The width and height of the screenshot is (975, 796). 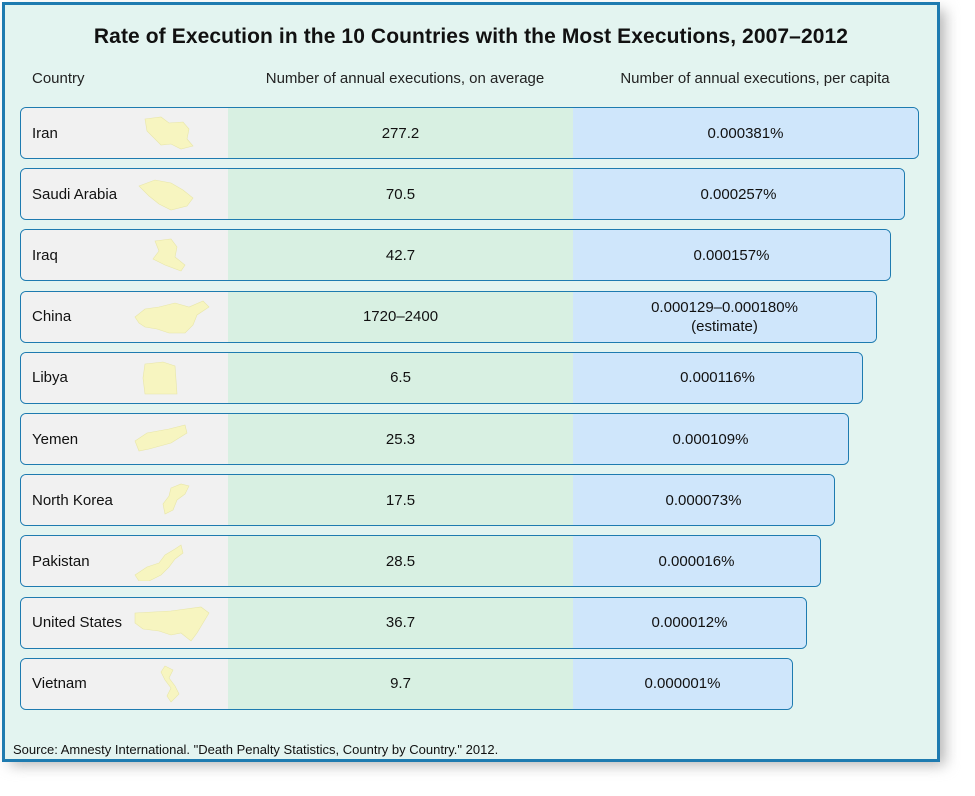 I want to click on per-capita-cell: 0.000016%, so click(x=696, y=561).